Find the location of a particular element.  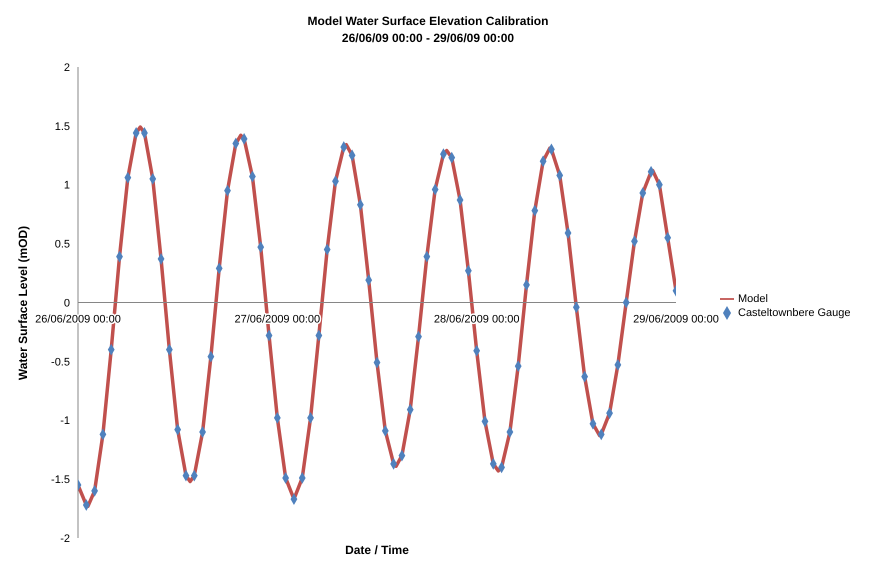

x-tick-label: 29/06/2009 00:00 is located at coordinates (676, 320).